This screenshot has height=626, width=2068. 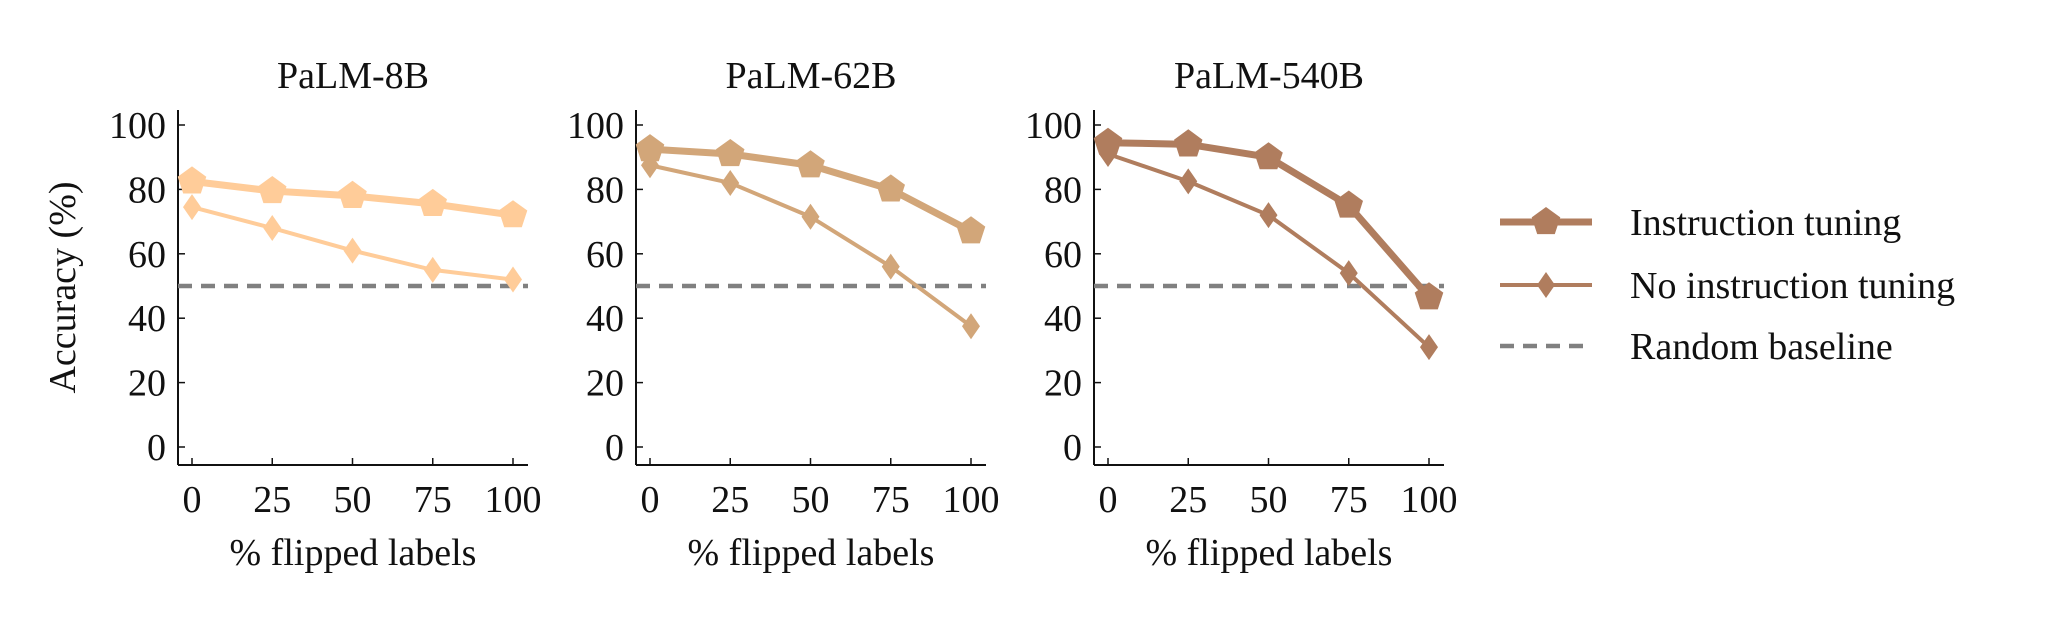 I want to click on chart-title: PaLM-540B, so click(x=1269, y=76).